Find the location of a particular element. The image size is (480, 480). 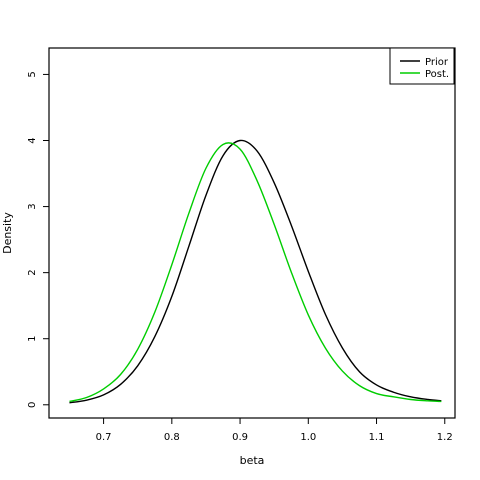

x-axis: 0.7 0.8 0.9 1.0 1.1 1.2 is located at coordinates (274, 430).